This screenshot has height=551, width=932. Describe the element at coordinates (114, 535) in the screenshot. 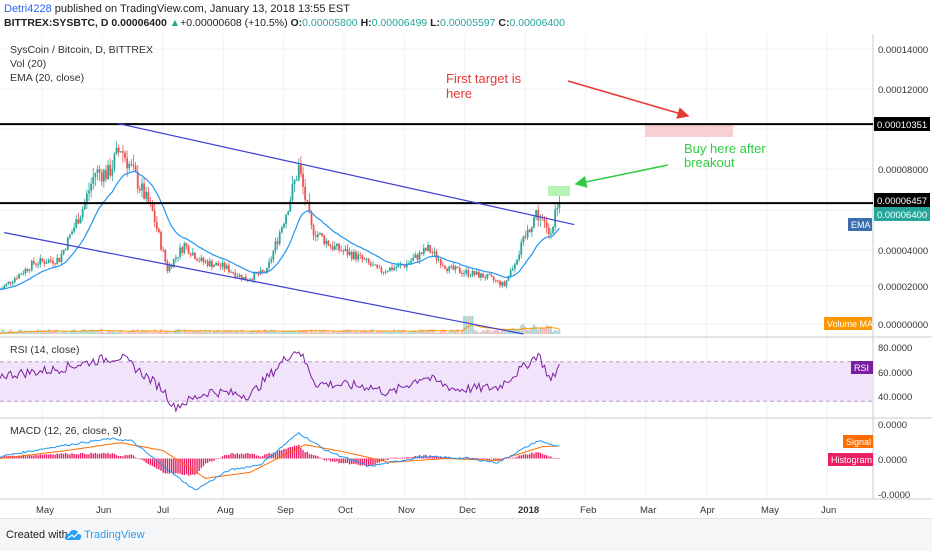

I see `tradingview-brand-link: TradingView` at that location.